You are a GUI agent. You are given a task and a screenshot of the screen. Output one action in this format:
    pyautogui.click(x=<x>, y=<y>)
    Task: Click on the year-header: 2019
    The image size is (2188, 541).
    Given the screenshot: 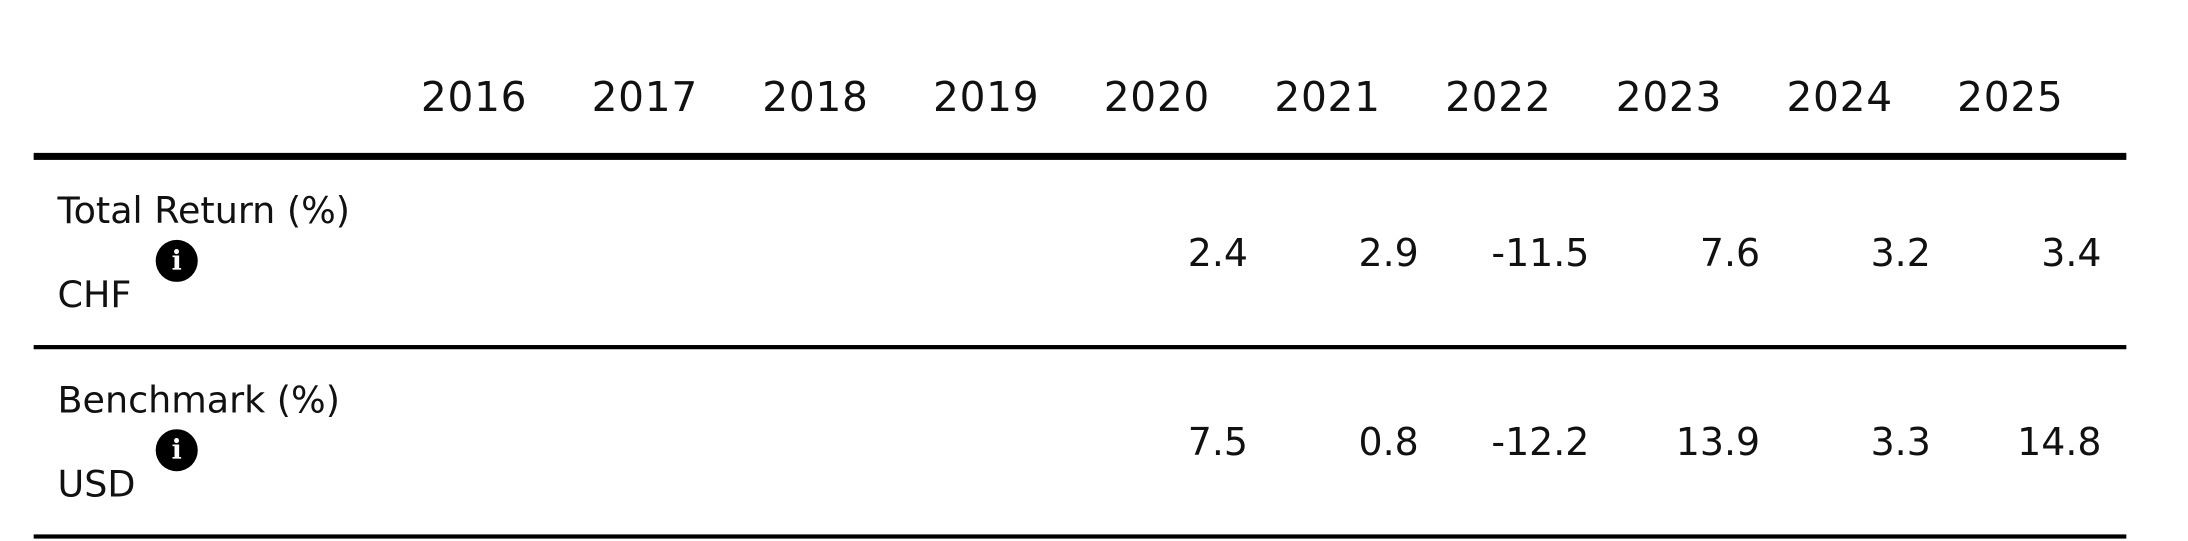 What is the action you would take?
    pyautogui.click(x=986, y=96)
    